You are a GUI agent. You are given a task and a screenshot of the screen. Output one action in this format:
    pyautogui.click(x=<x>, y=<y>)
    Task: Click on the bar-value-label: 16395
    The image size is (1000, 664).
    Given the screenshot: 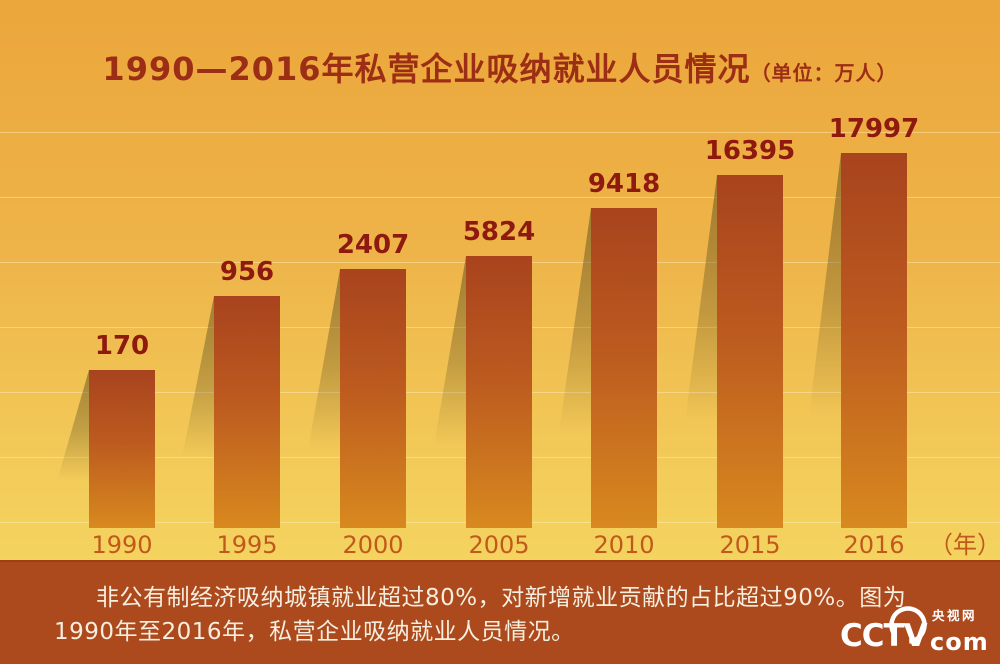 What is the action you would take?
    pyautogui.click(x=750, y=151)
    